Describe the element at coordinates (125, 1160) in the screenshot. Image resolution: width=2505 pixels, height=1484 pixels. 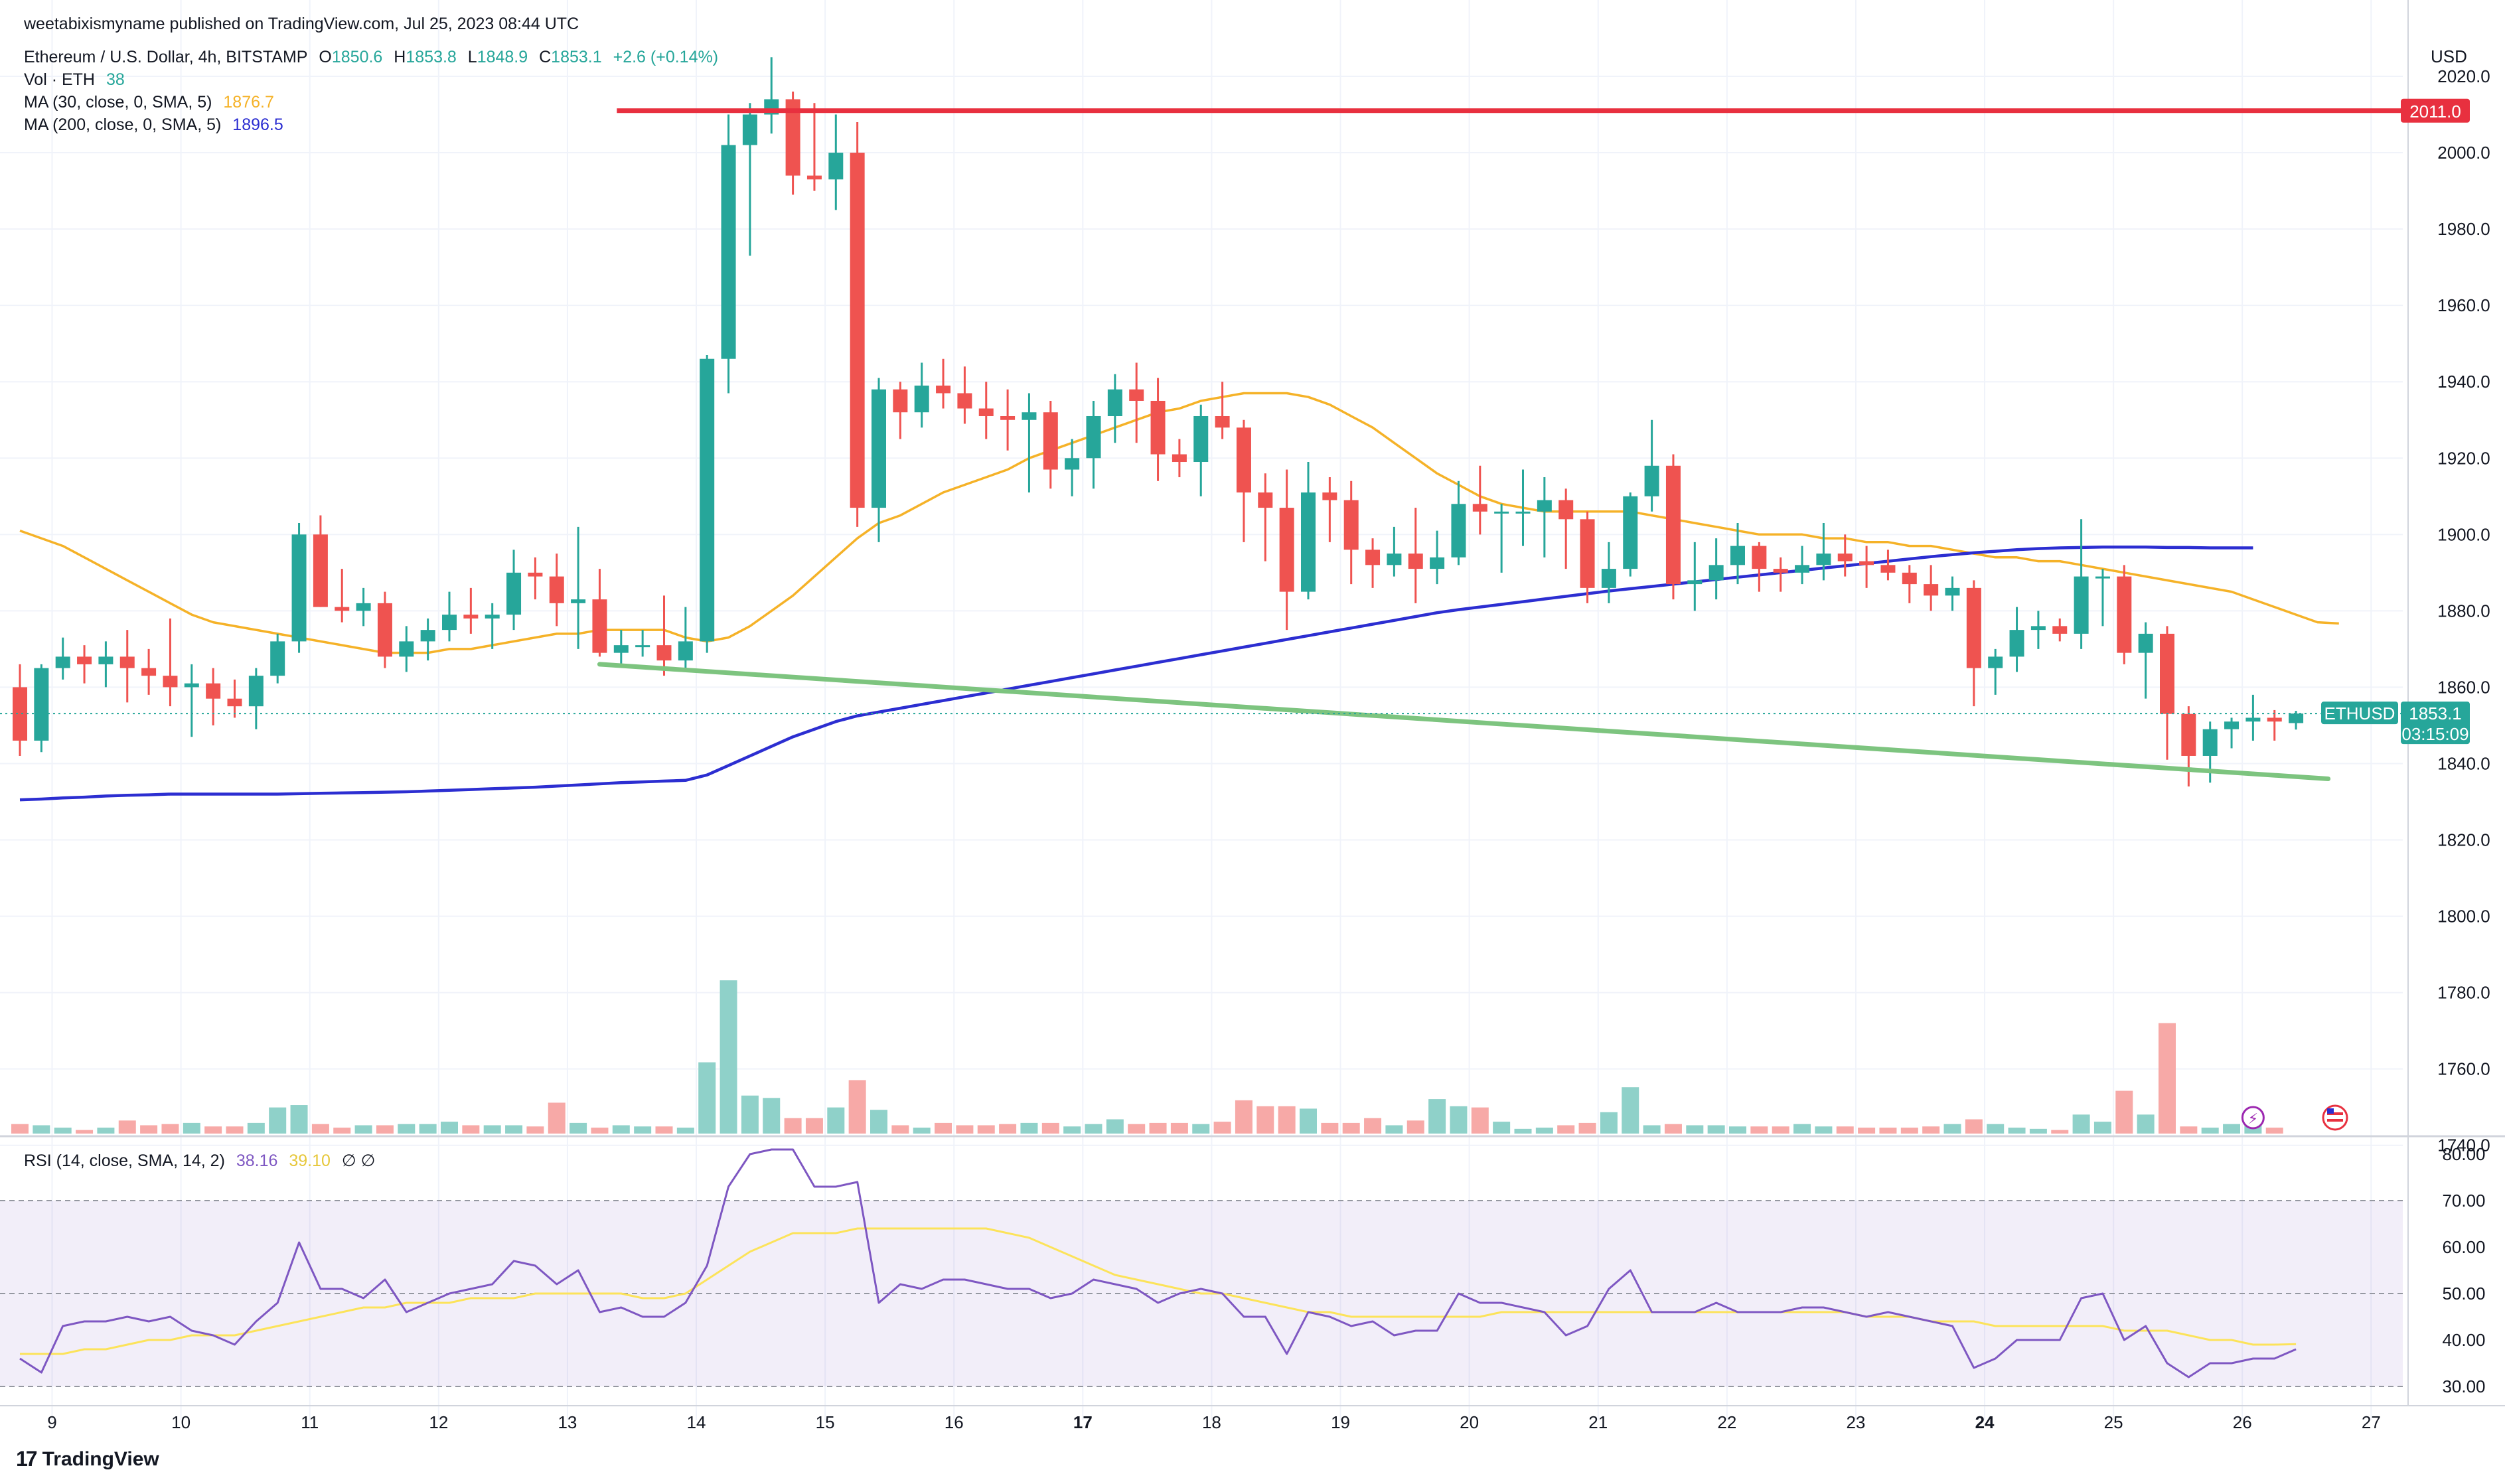
I see `rsi-label: RSI (14, close, SMA, 14, 2)` at that location.